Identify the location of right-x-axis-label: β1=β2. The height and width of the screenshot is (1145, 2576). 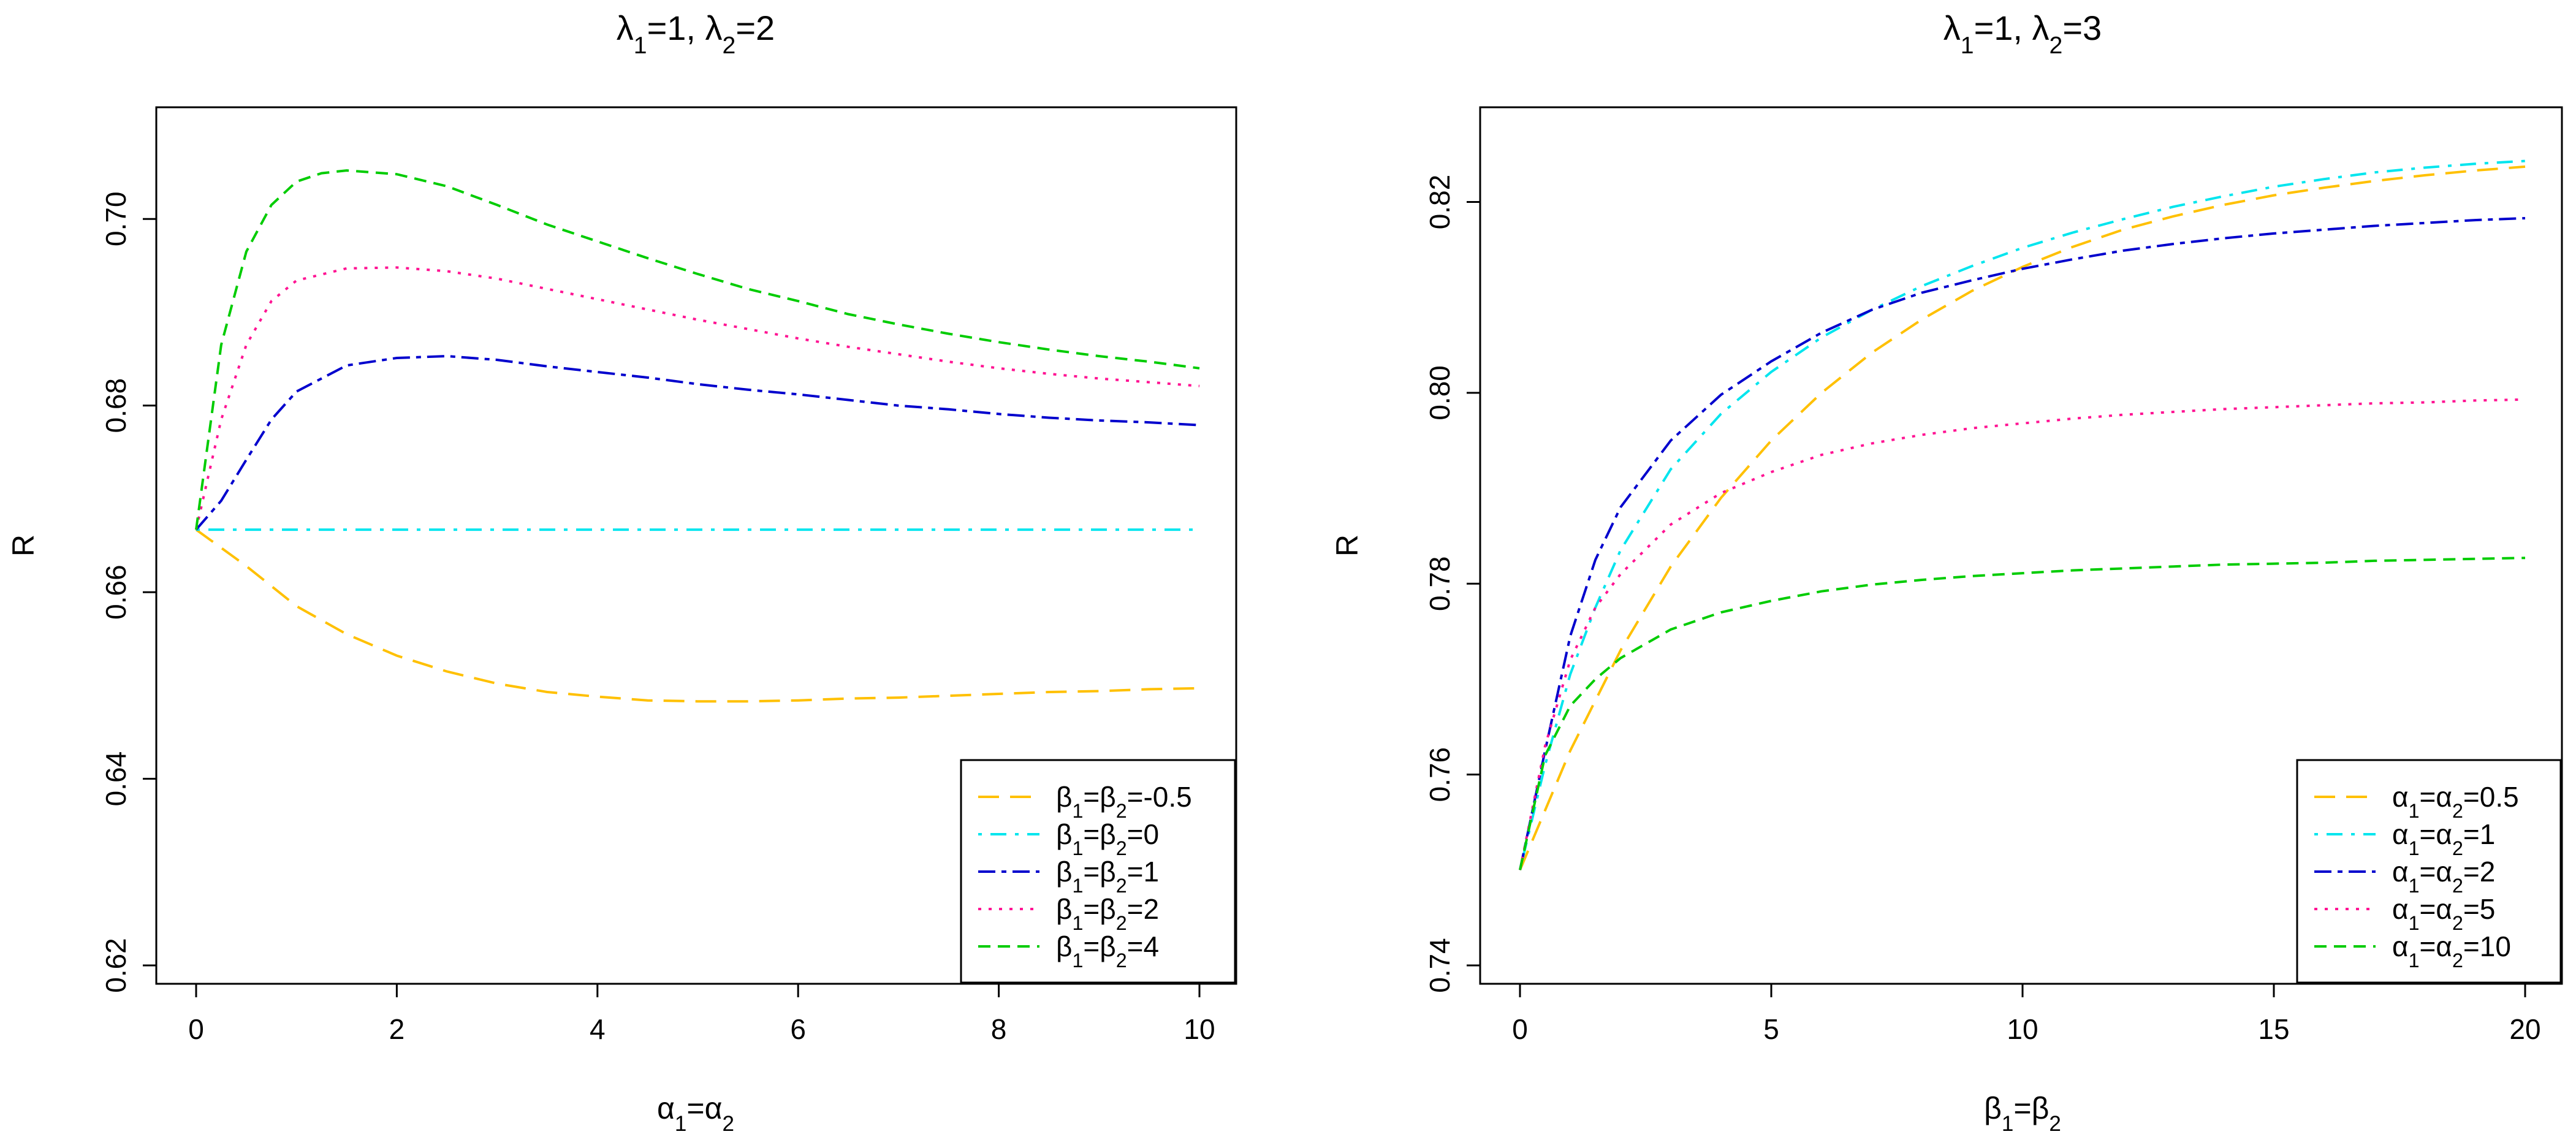
(2022, 1113).